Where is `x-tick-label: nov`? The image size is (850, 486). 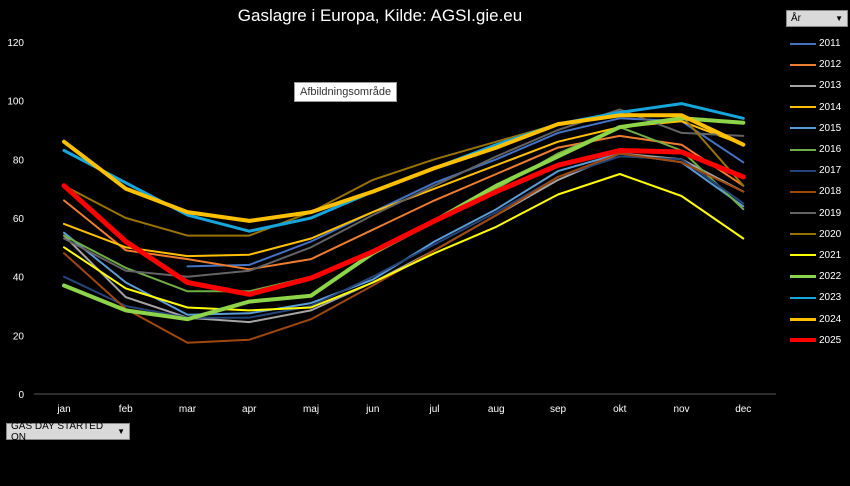
x-tick-label: nov is located at coordinates (681, 409).